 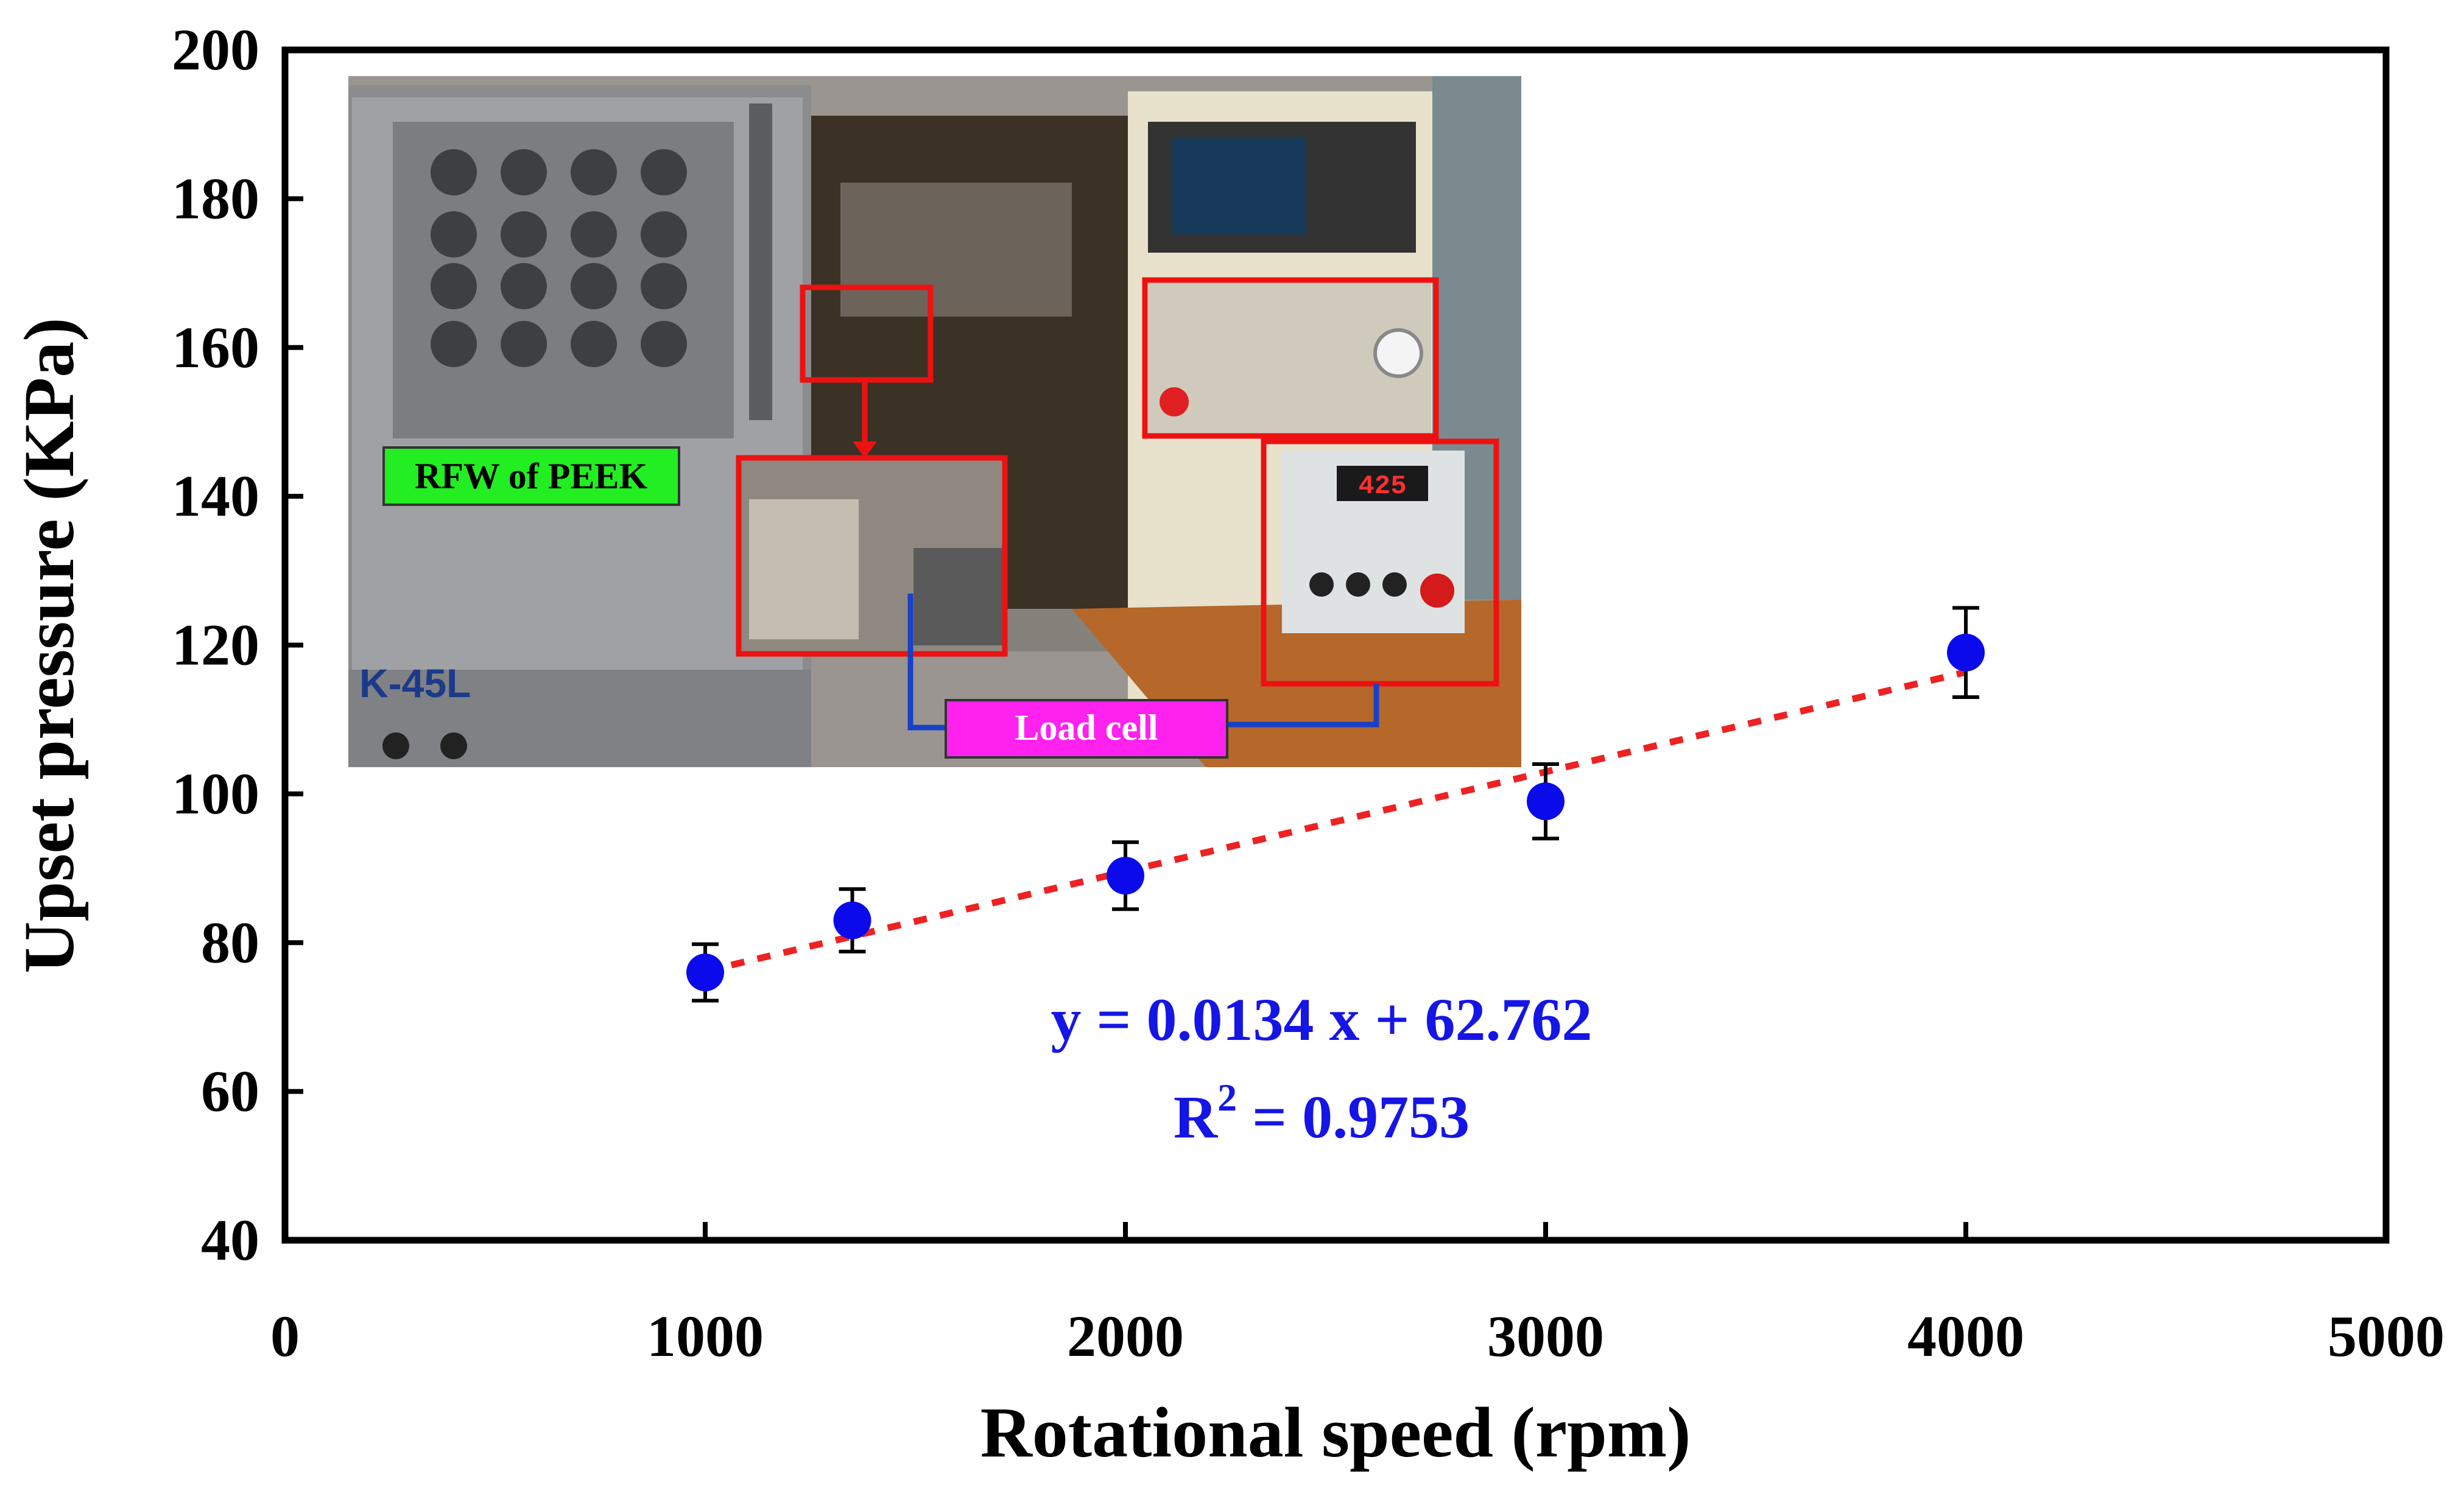 What do you see at coordinates (804, 569) in the screenshot?
I see `chuck` at bounding box center [804, 569].